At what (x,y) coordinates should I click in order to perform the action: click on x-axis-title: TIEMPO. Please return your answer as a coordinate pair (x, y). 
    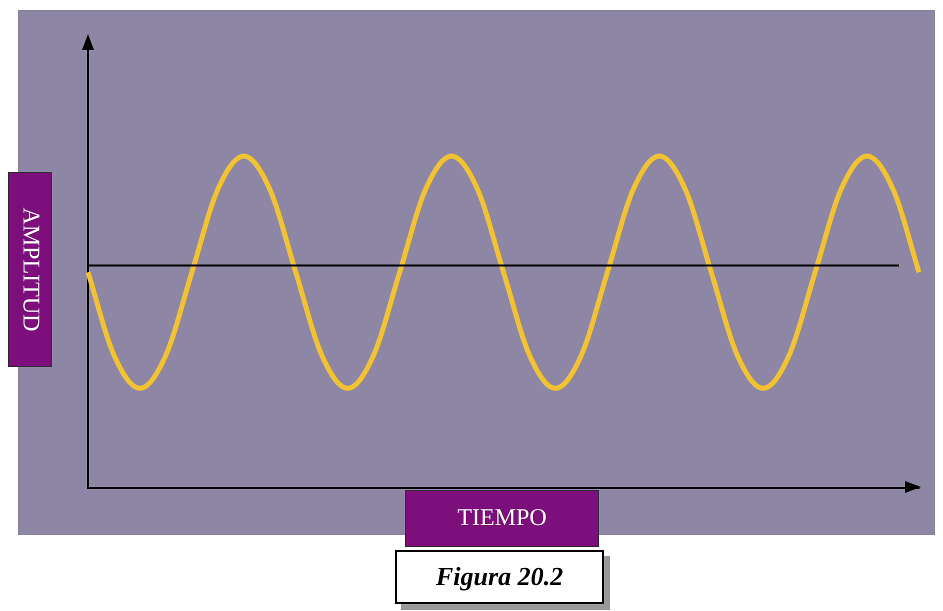
    Looking at the image, I should click on (502, 518).